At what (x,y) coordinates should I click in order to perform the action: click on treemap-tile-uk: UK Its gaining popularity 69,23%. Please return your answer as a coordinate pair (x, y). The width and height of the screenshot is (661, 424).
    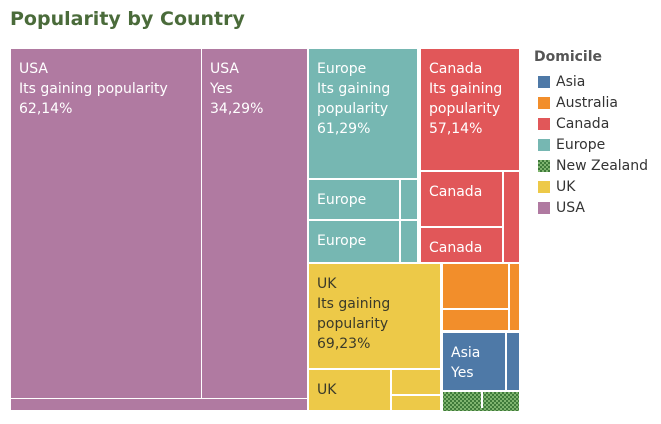
    Looking at the image, I should click on (374, 316).